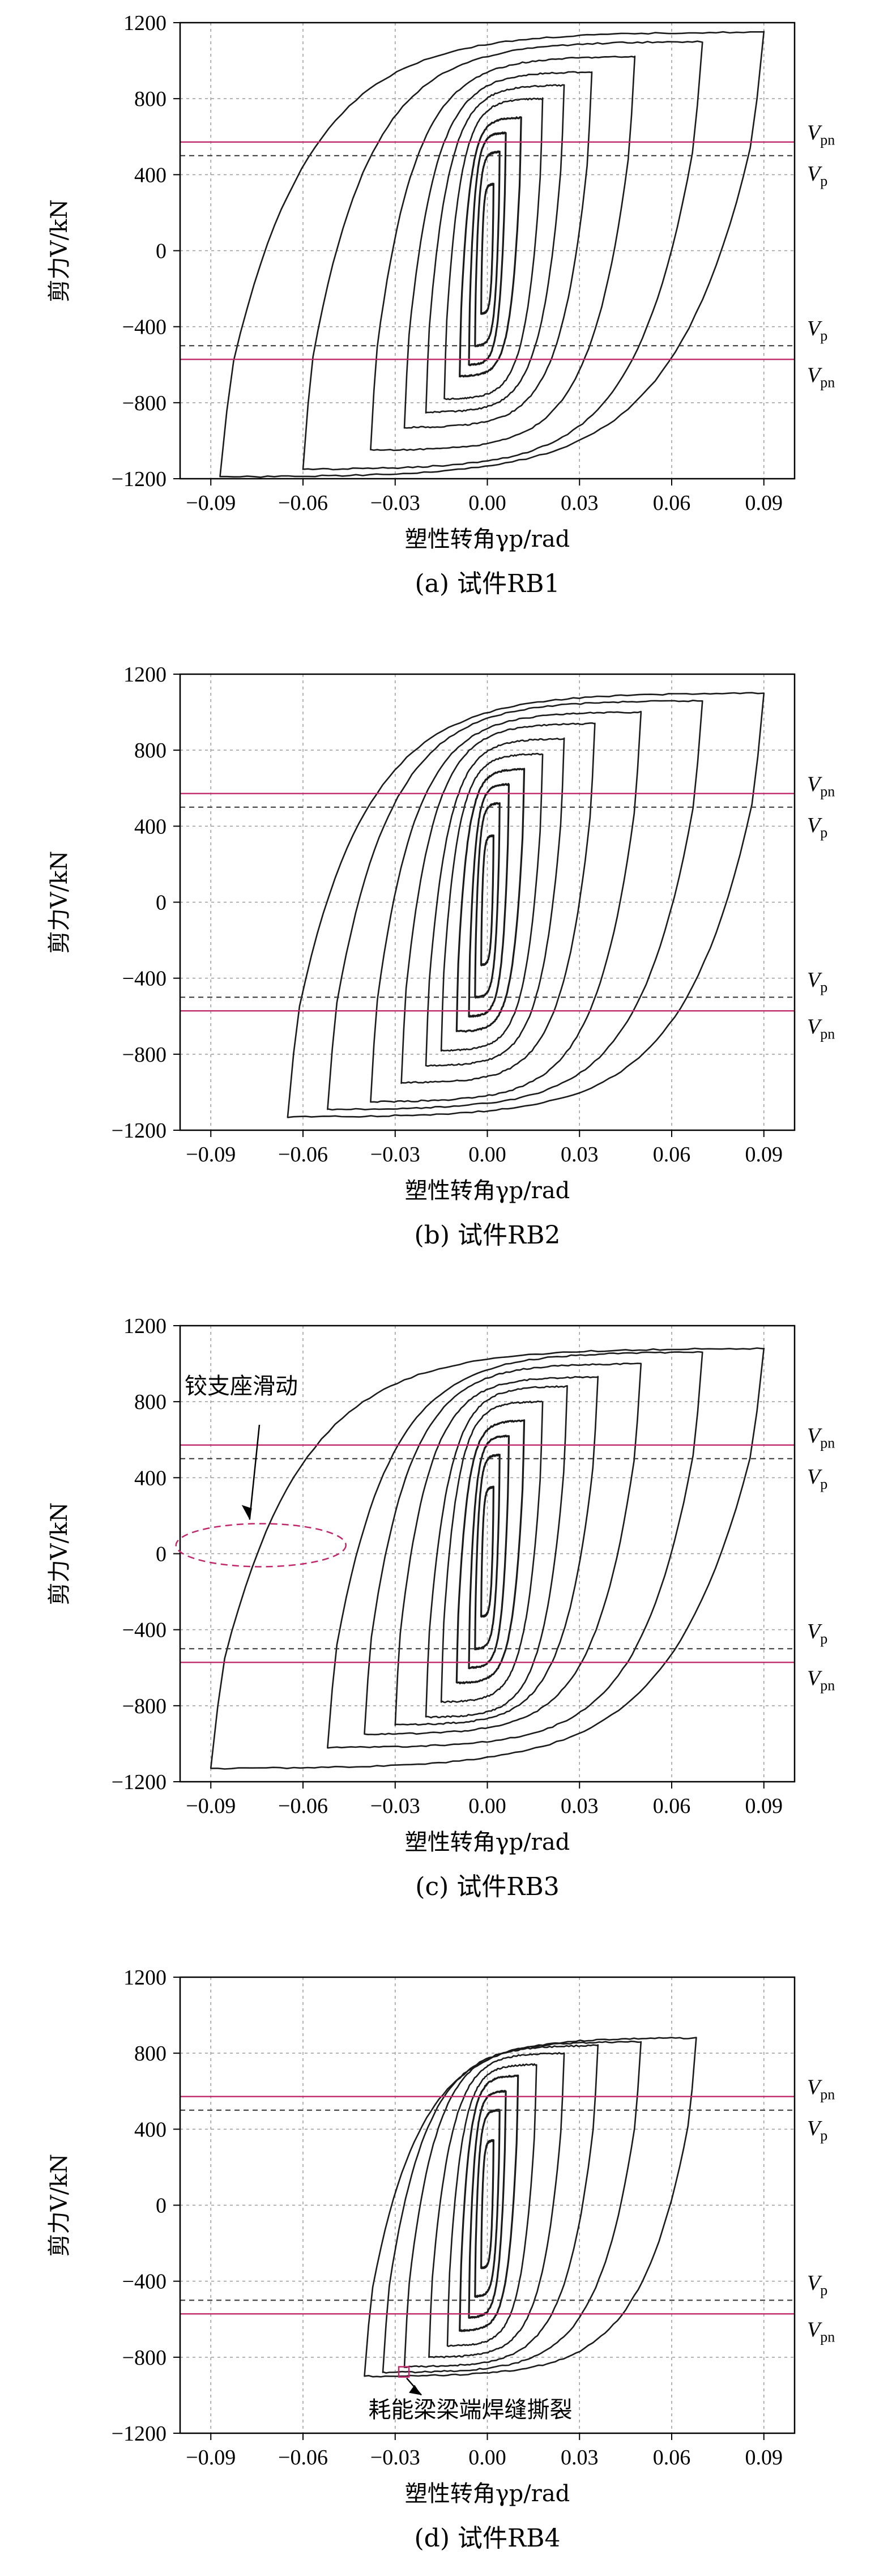  What do you see at coordinates (241, 1386) in the screenshot?
I see `annotation-text: 铰支座滑动` at bounding box center [241, 1386].